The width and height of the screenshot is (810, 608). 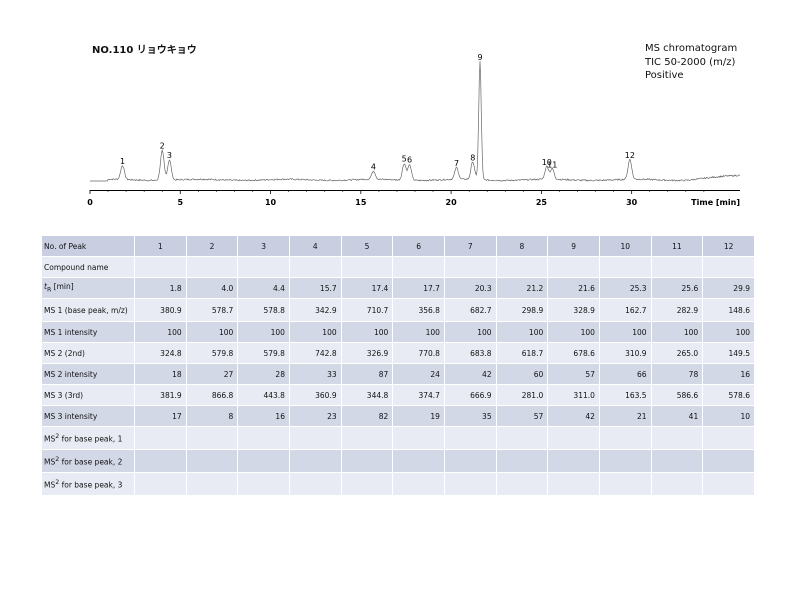 I want to click on x-tick-label: 30, so click(x=632, y=202).